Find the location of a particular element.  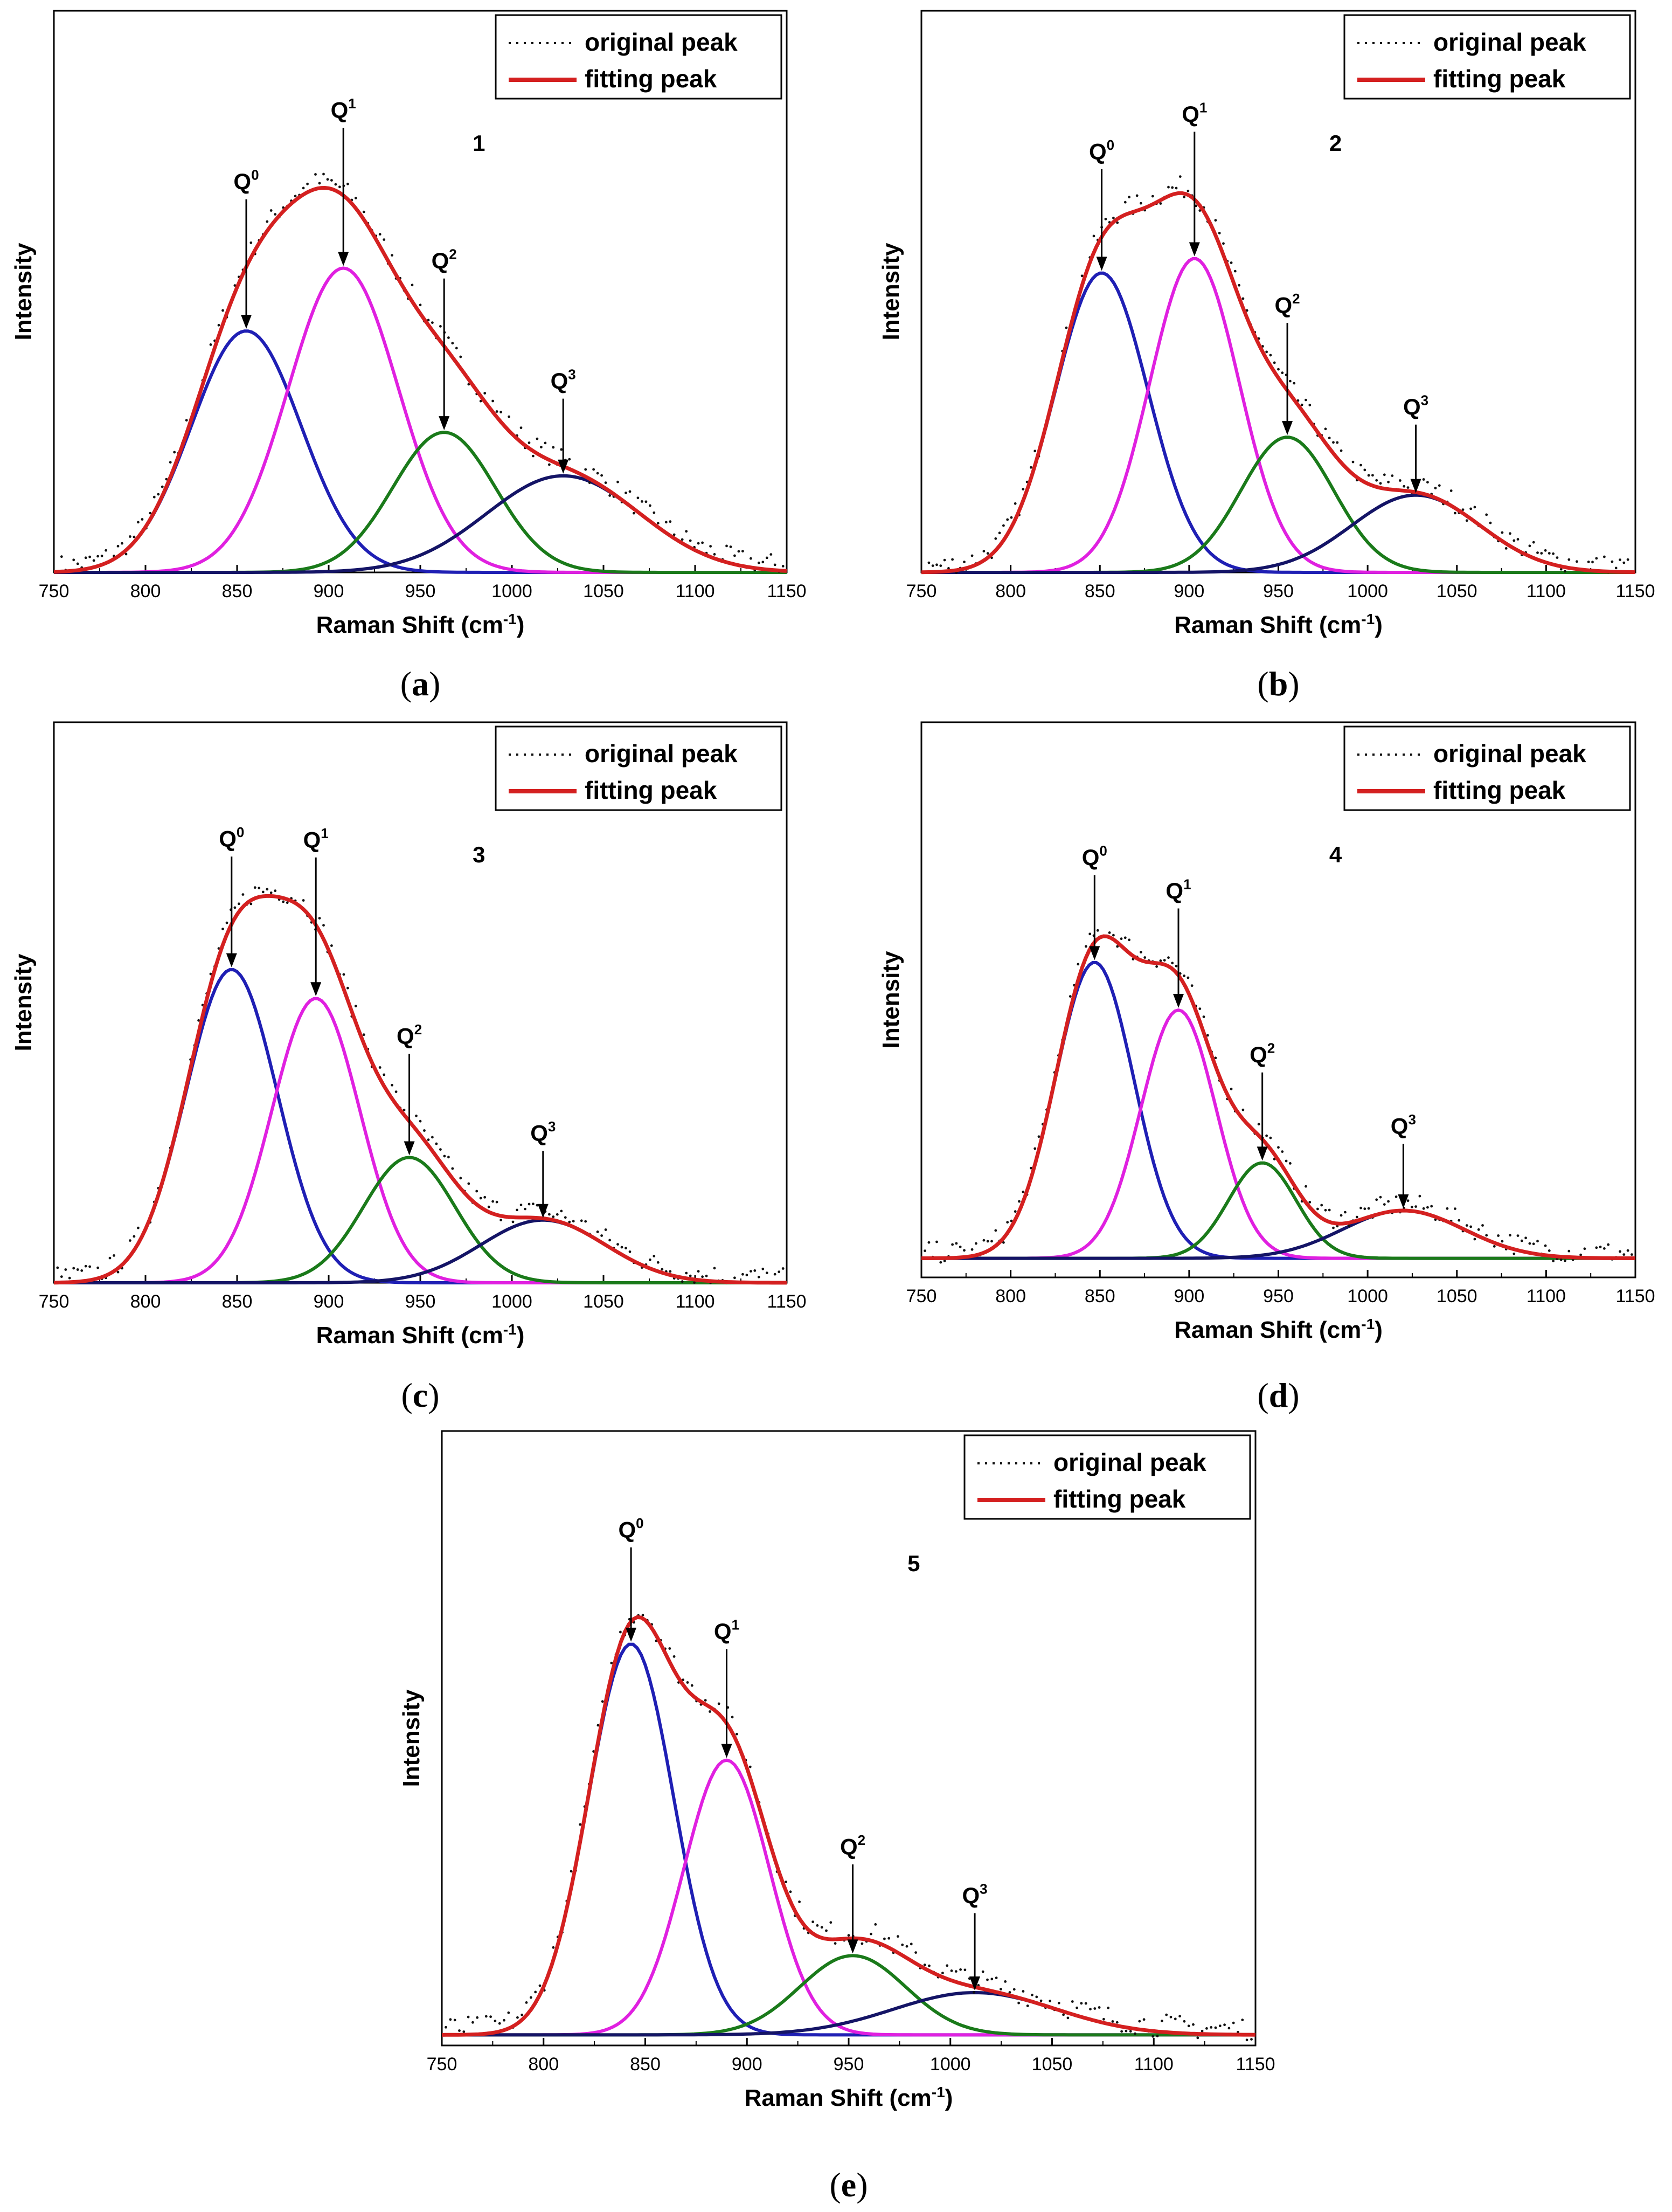

q2-label: Q2 is located at coordinates (409, 1035).